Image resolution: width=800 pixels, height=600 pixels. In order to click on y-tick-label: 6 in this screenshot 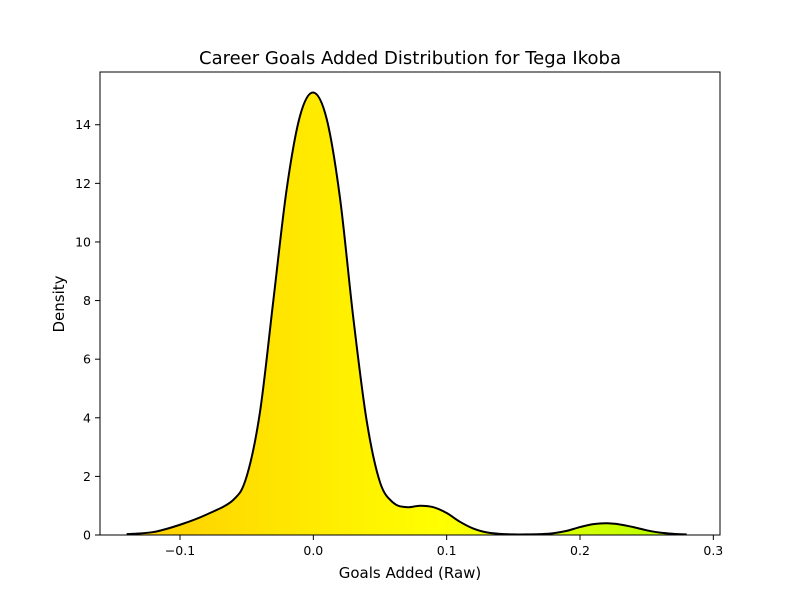, I will do `click(87, 359)`.